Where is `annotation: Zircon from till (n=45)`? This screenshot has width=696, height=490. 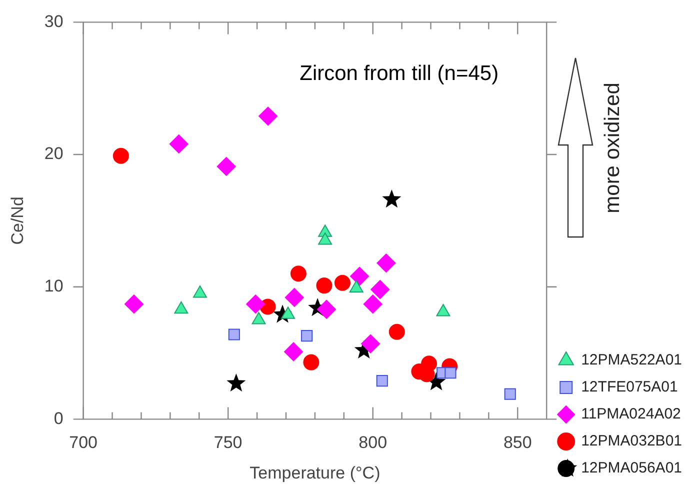
annotation: Zircon from till (n=45) is located at coordinates (399, 73).